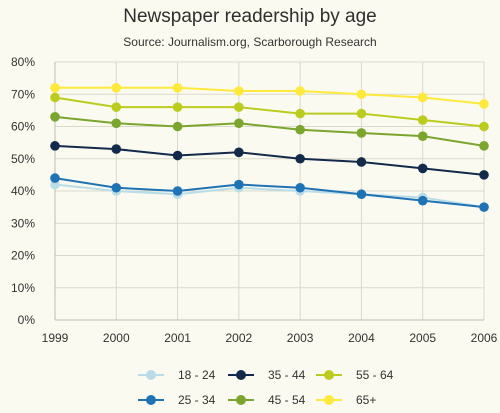 This screenshot has height=413, width=500. I want to click on chart-title: Newspaper readership by age, so click(250, 16).